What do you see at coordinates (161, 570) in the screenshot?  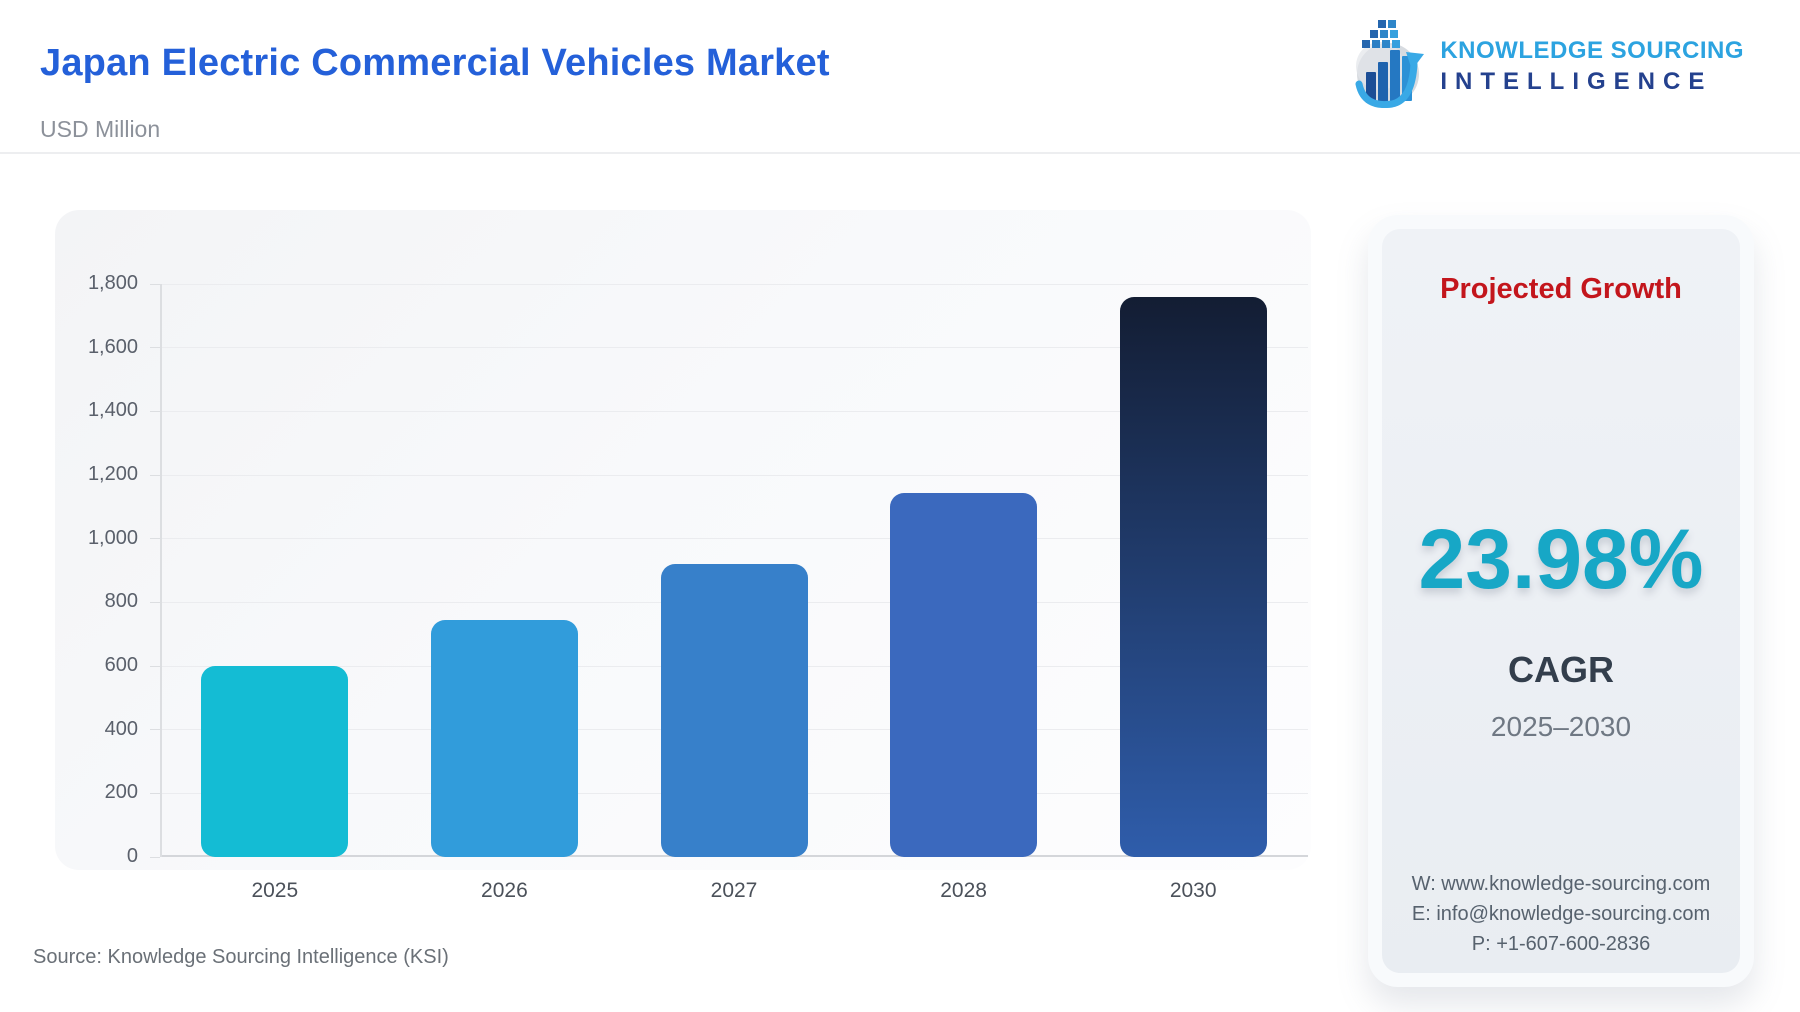 I see `y-axis-line` at bounding box center [161, 570].